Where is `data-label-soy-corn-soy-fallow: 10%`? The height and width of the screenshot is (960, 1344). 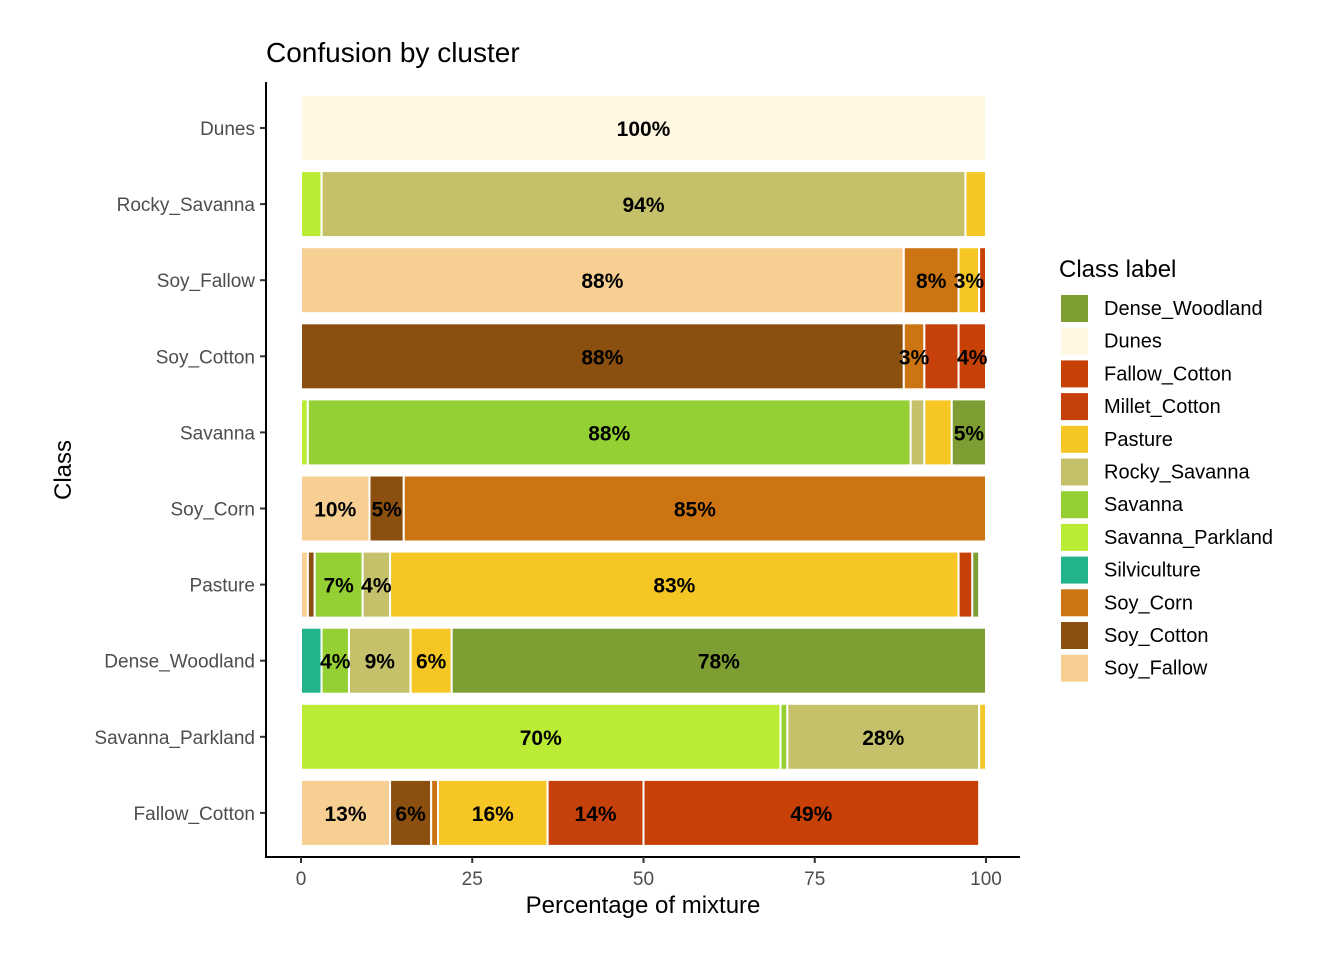 data-label-soy-corn-soy-fallow: 10% is located at coordinates (335, 510).